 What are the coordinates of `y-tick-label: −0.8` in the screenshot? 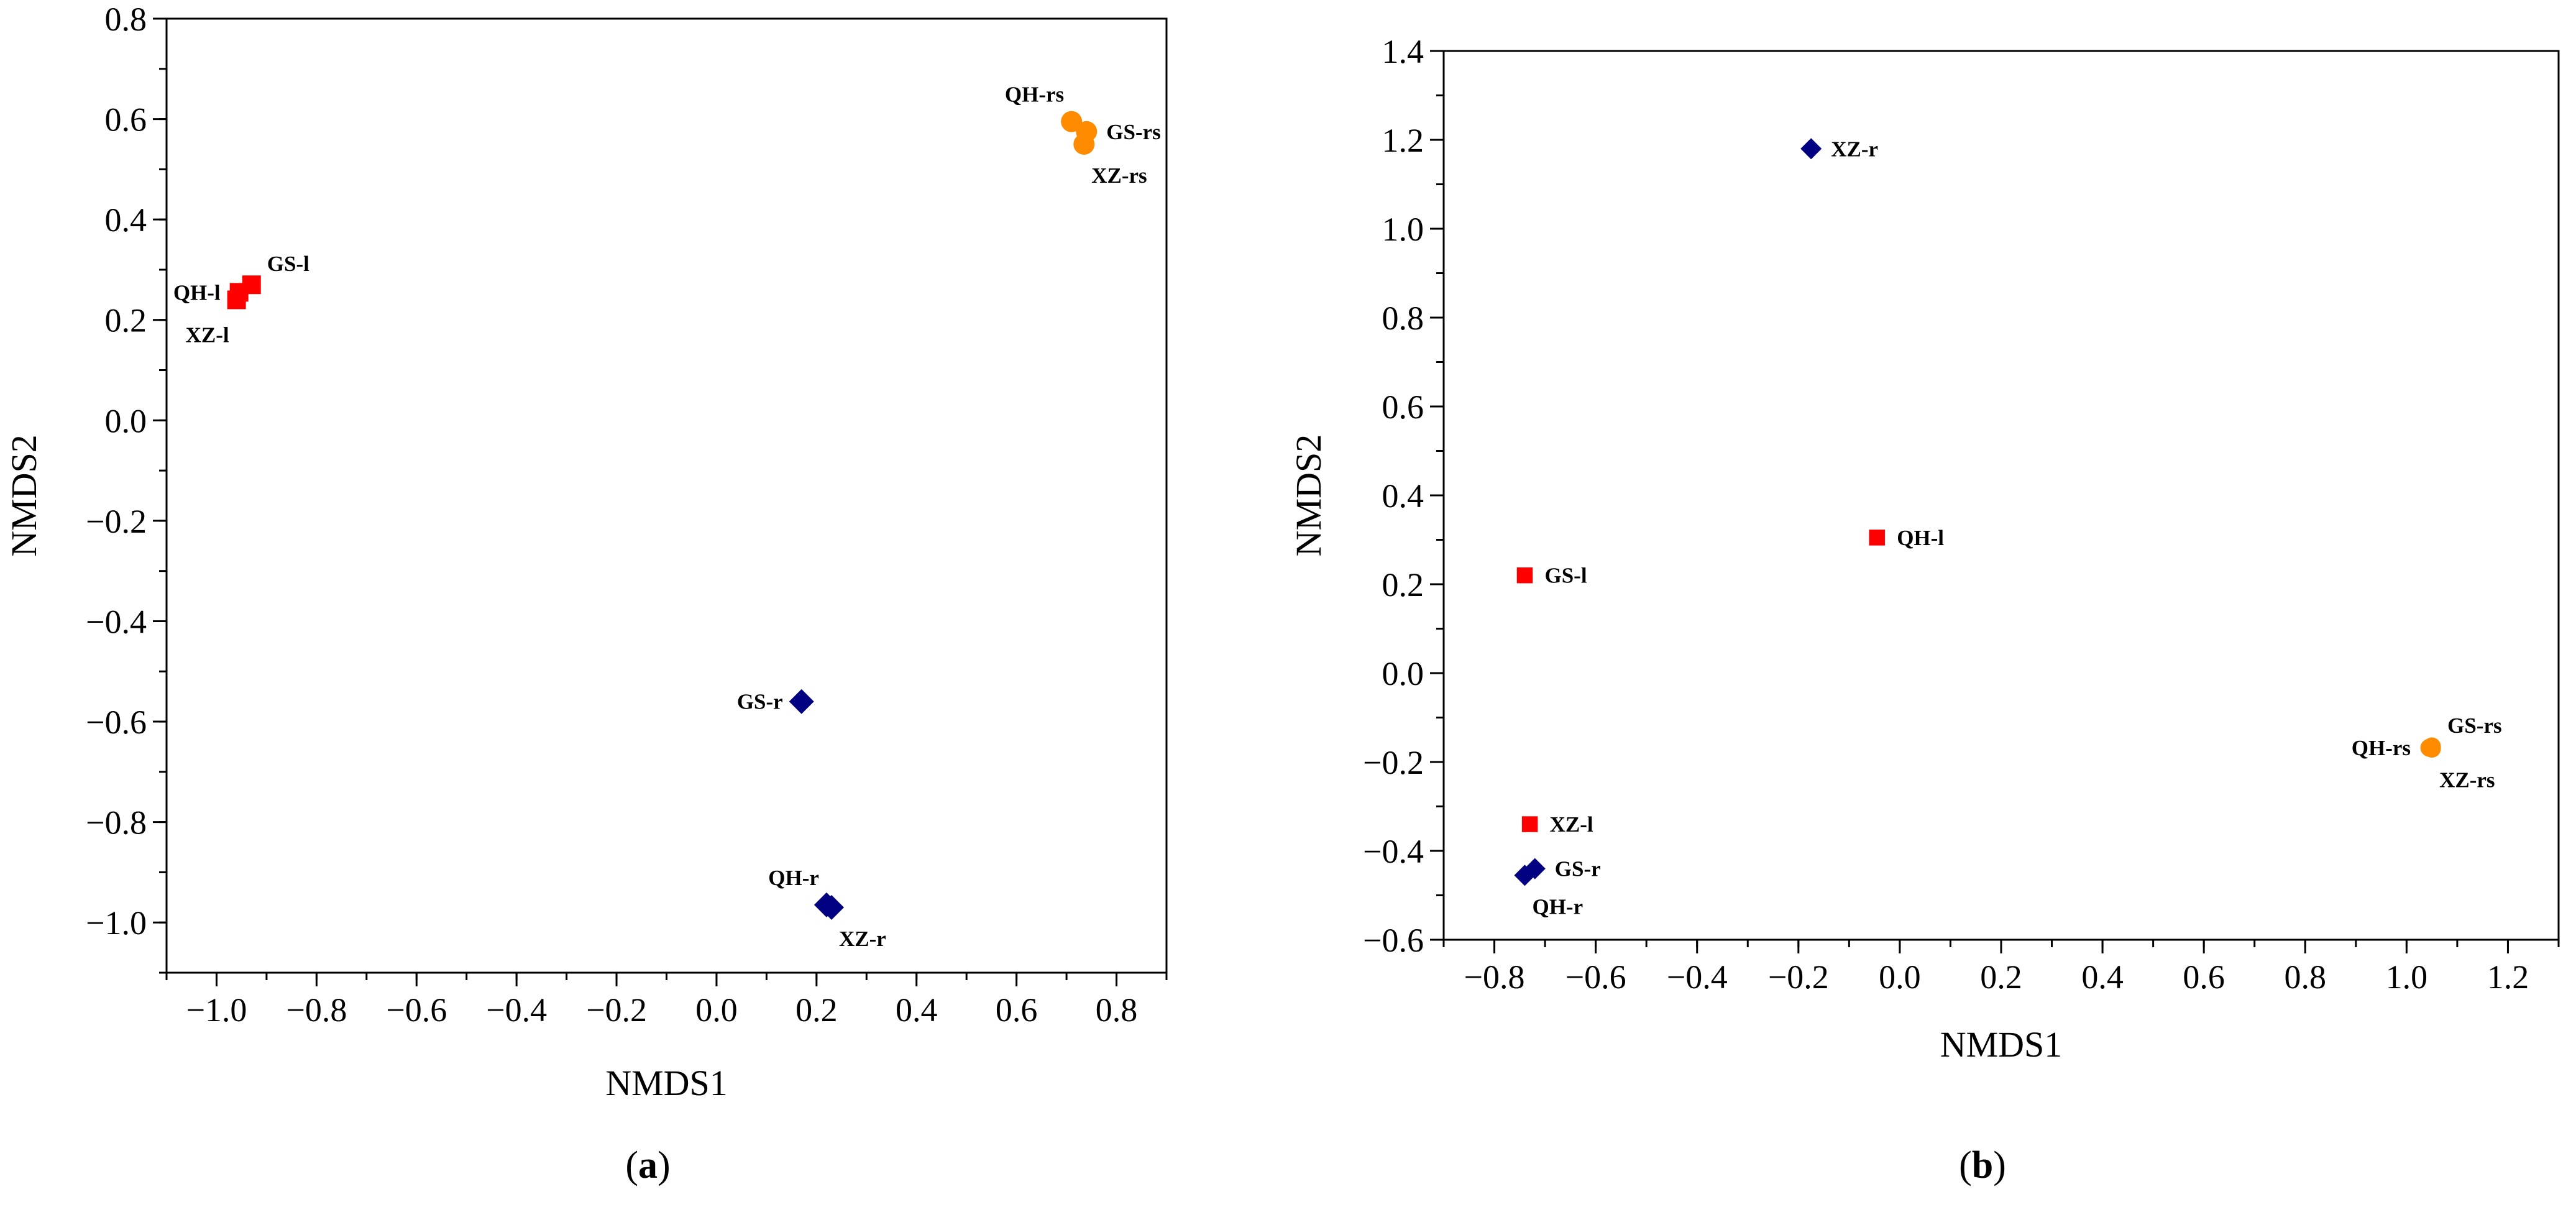 It's located at (116, 823).